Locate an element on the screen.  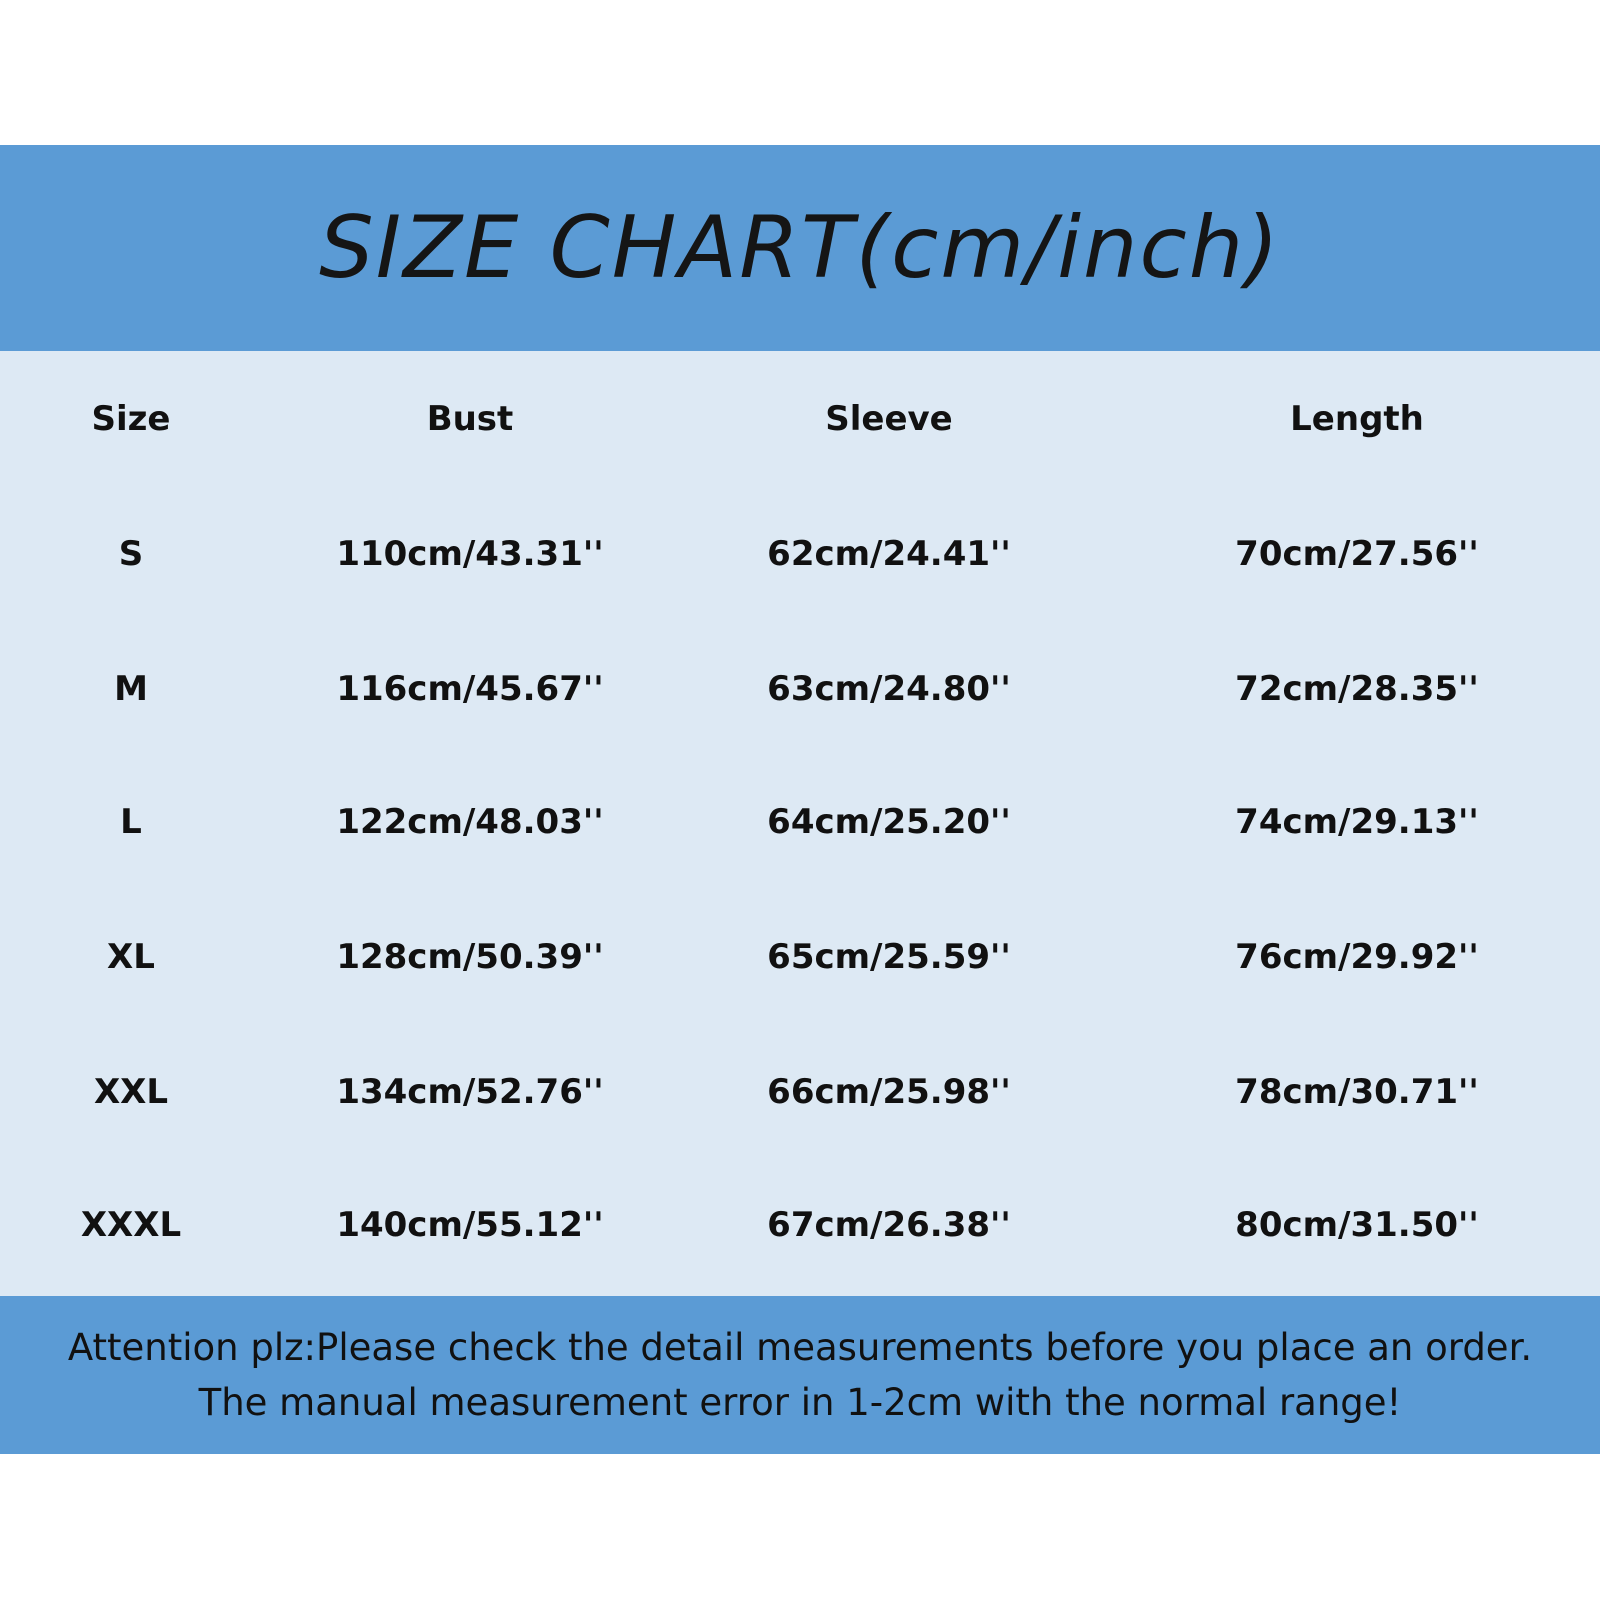
cell-sleeve: 64cm/25.20'' is located at coordinates (889, 822).